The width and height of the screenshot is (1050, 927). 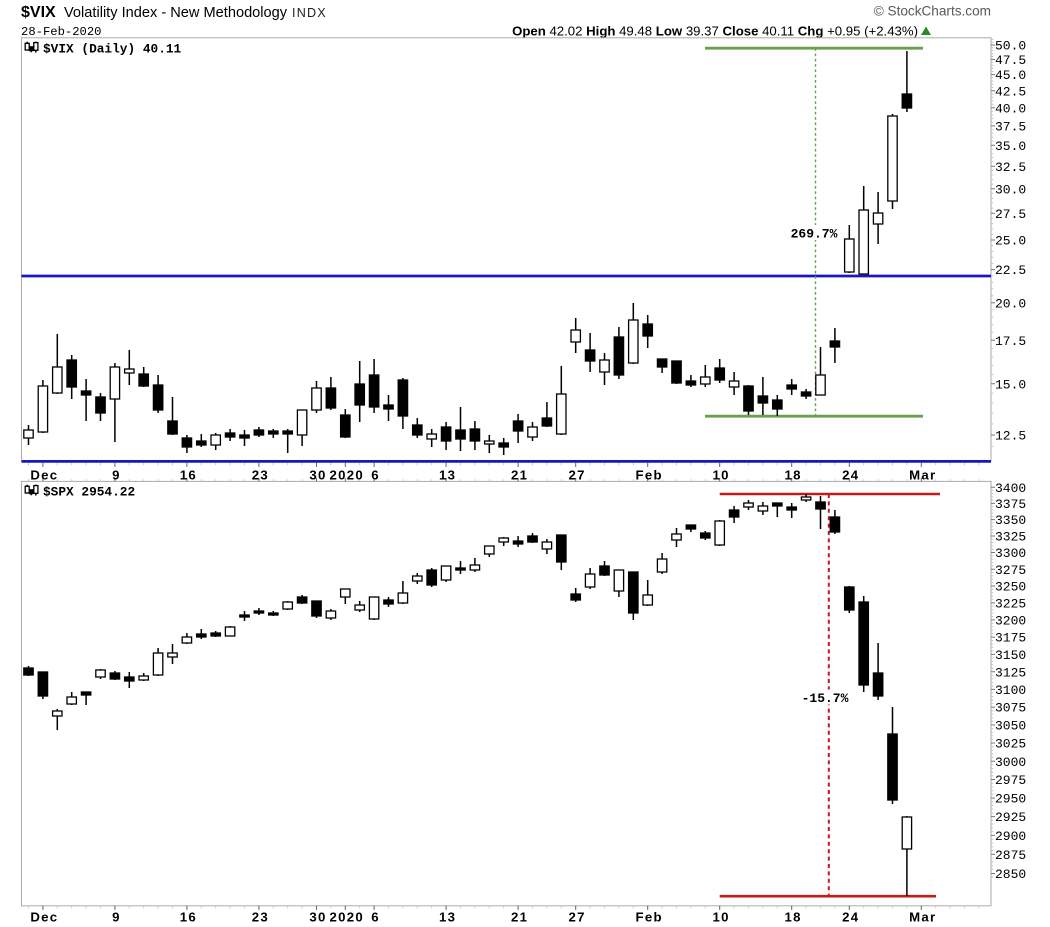 What do you see at coordinates (176, 13) in the screenshot?
I see `svg-text:Volatility Index - New Methodo: Volatility Index - New Methodology` at bounding box center [176, 13].